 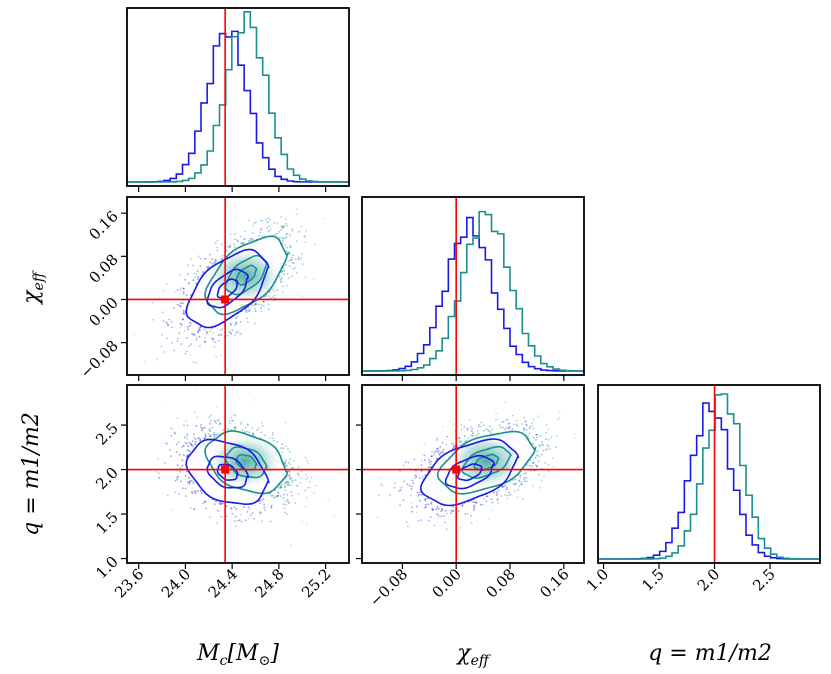 I want to click on x-tick-label: 2.5, so click(x=764, y=580).